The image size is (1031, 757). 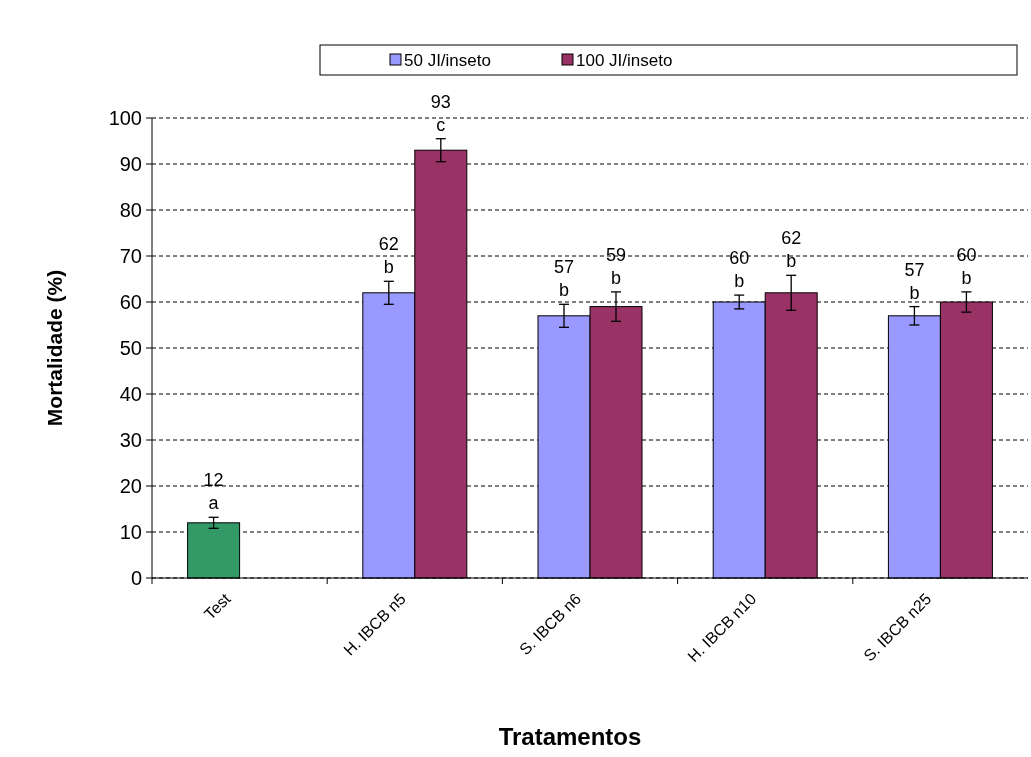 What do you see at coordinates (125, 118) in the screenshot?
I see `y-tick-label: 100` at bounding box center [125, 118].